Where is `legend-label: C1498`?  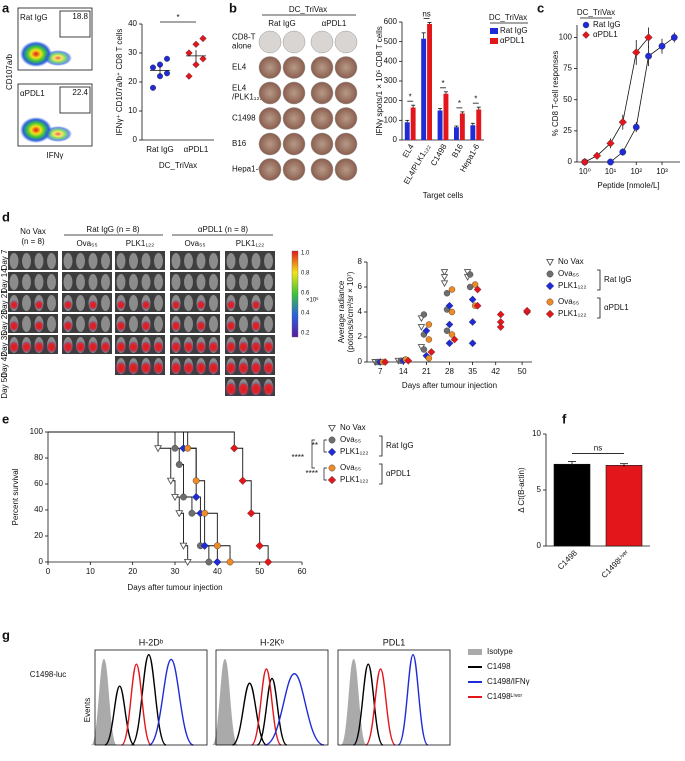
legend-label: C1498 is located at coordinates (499, 666).